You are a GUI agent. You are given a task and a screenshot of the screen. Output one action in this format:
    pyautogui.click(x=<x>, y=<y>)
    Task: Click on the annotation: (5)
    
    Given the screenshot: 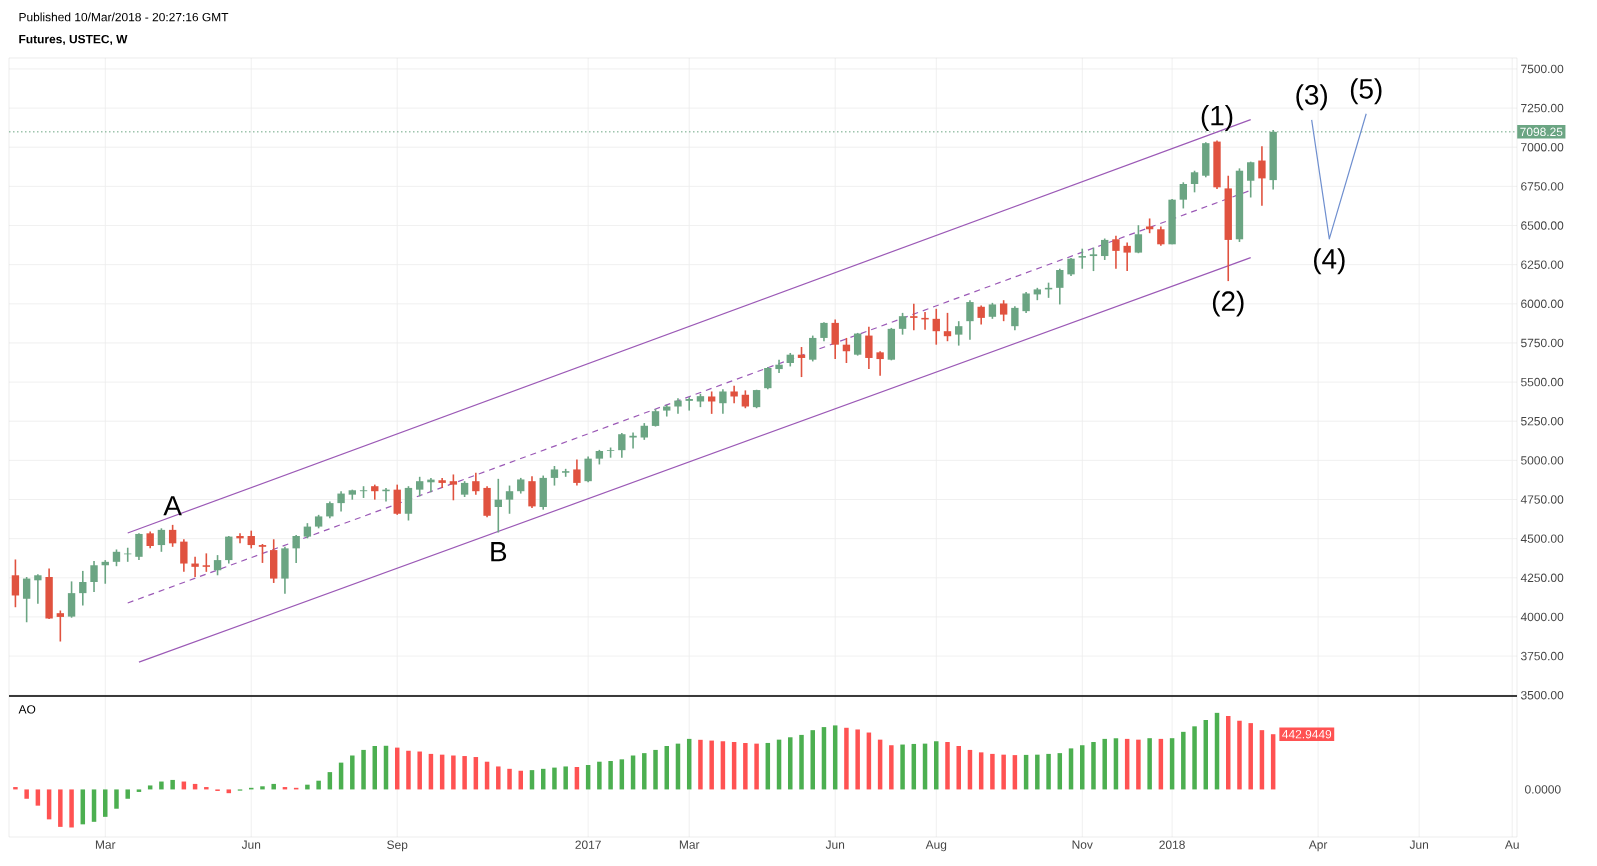 What is the action you would take?
    pyautogui.click(x=1366, y=91)
    